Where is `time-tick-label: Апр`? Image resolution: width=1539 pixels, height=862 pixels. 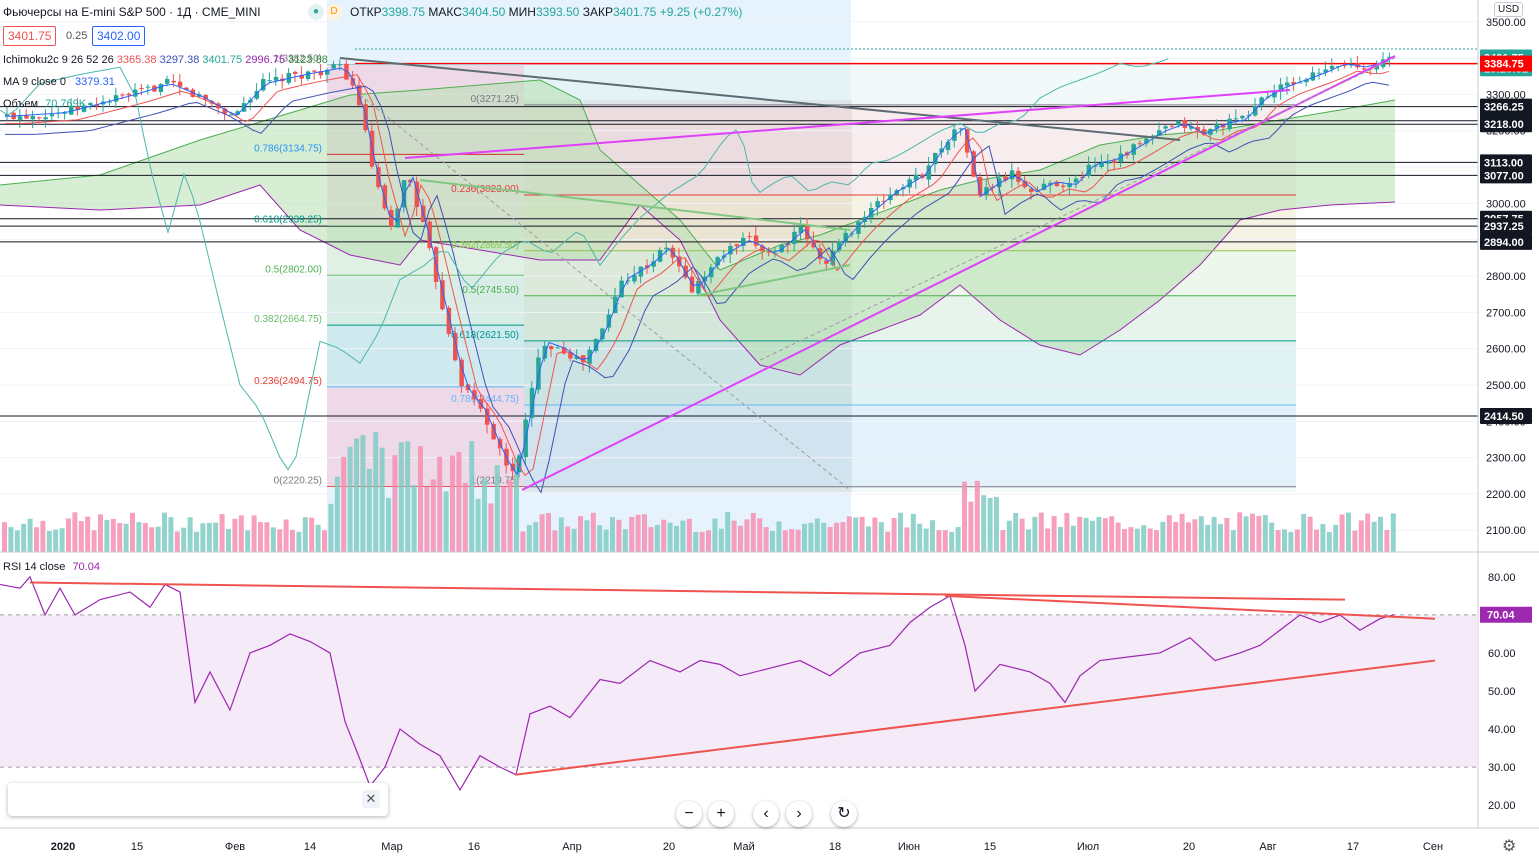 time-tick-label: Апр is located at coordinates (571, 847).